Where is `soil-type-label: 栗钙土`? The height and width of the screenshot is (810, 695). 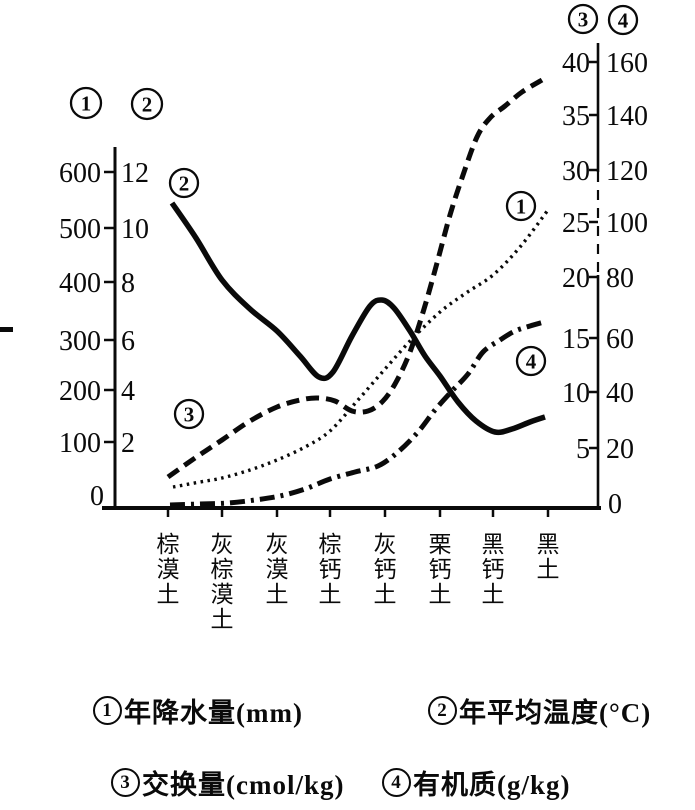
soil-type-label: 栗钙土 is located at coordinates (440, 569).